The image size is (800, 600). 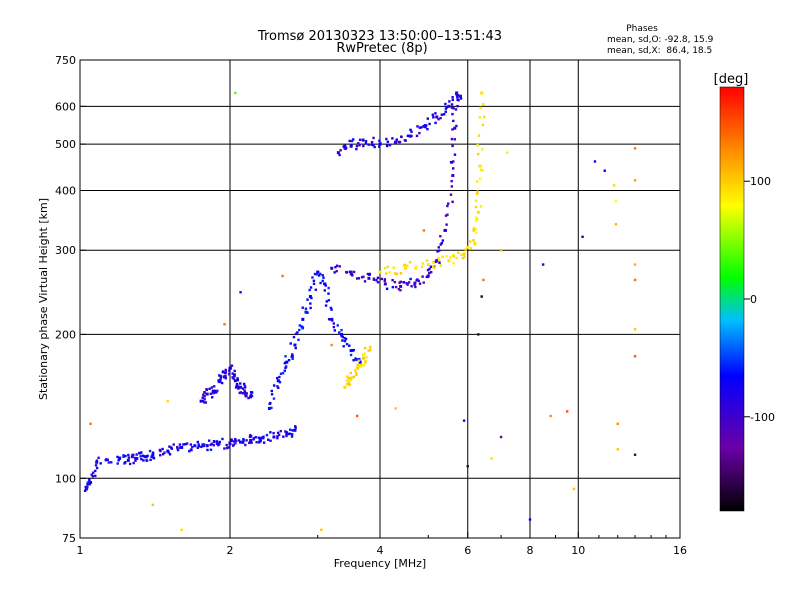 What do you see at coordinates (380, 550) in the screenshot?
I see `x-tick-label: 4` at bounding box center [380, 550].